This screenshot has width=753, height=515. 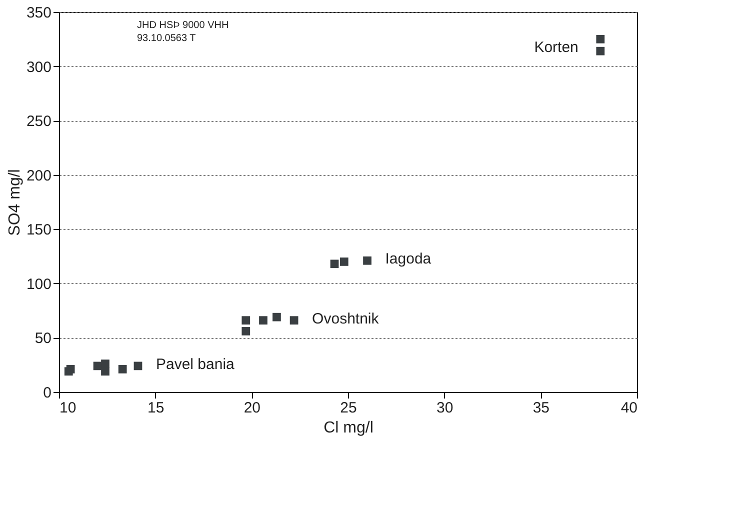 I want to click on annotation: 93.10.0563 T, so click(x=166, y=38).